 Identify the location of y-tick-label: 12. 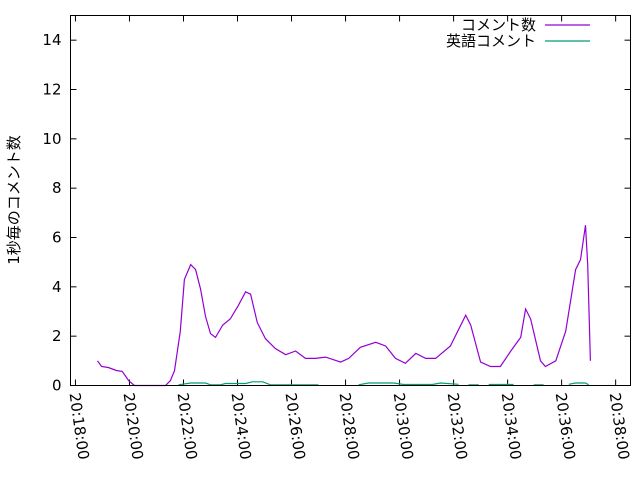
(51, 90).